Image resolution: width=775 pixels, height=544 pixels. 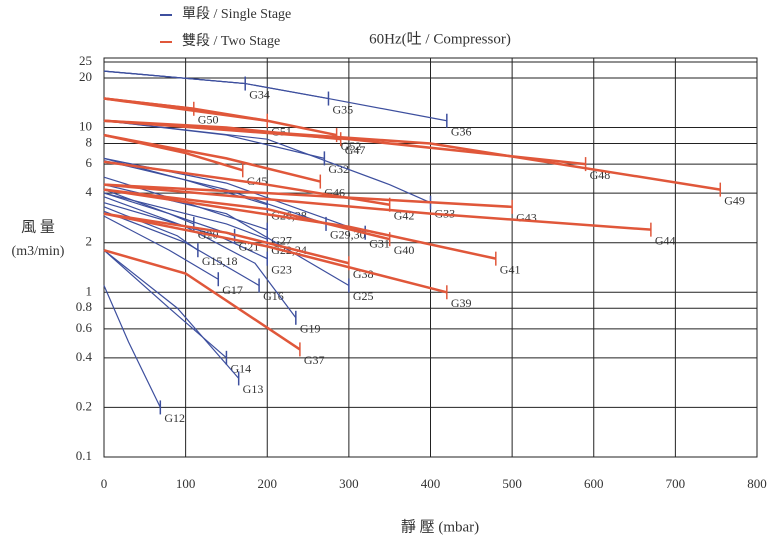 What do you see at coordinates (342, 109) in the screenshot?
I see `curve-label: G35` at bounding box center [342, 109].